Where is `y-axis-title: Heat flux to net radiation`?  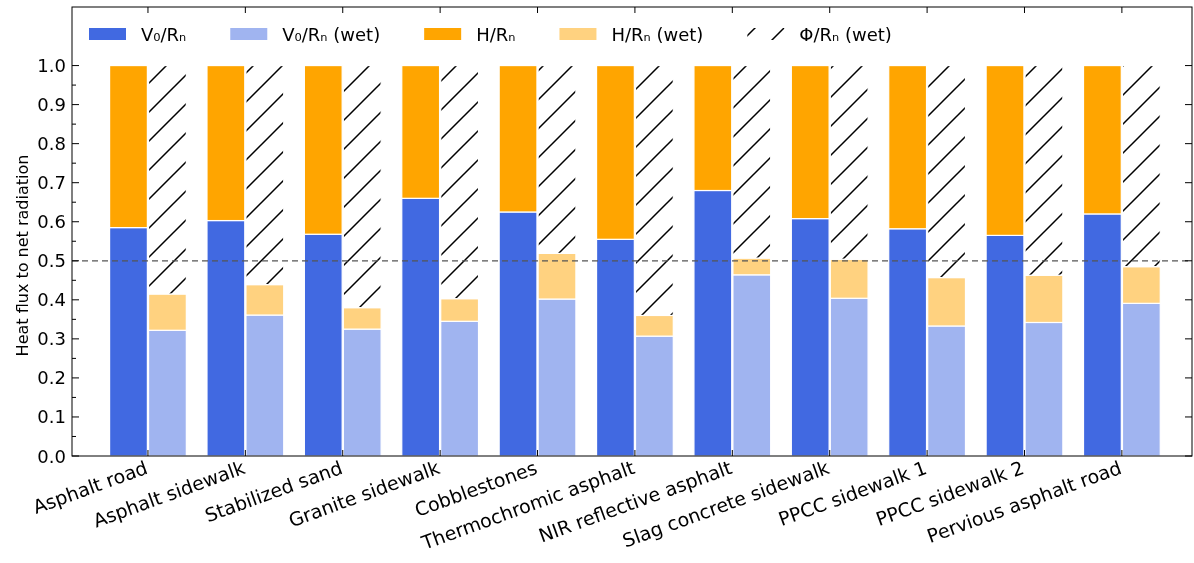 y-axis-title: Heat flux to net radiation is located at coordinates (22, 255).